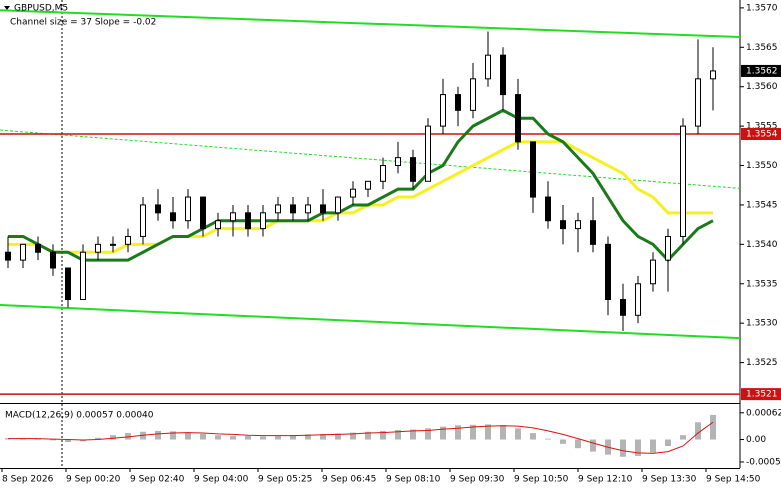 The width and height of the screenshot is (781, 489). I want to click on x-tick-label: 9 Sep 02:40, so click(157, 480).